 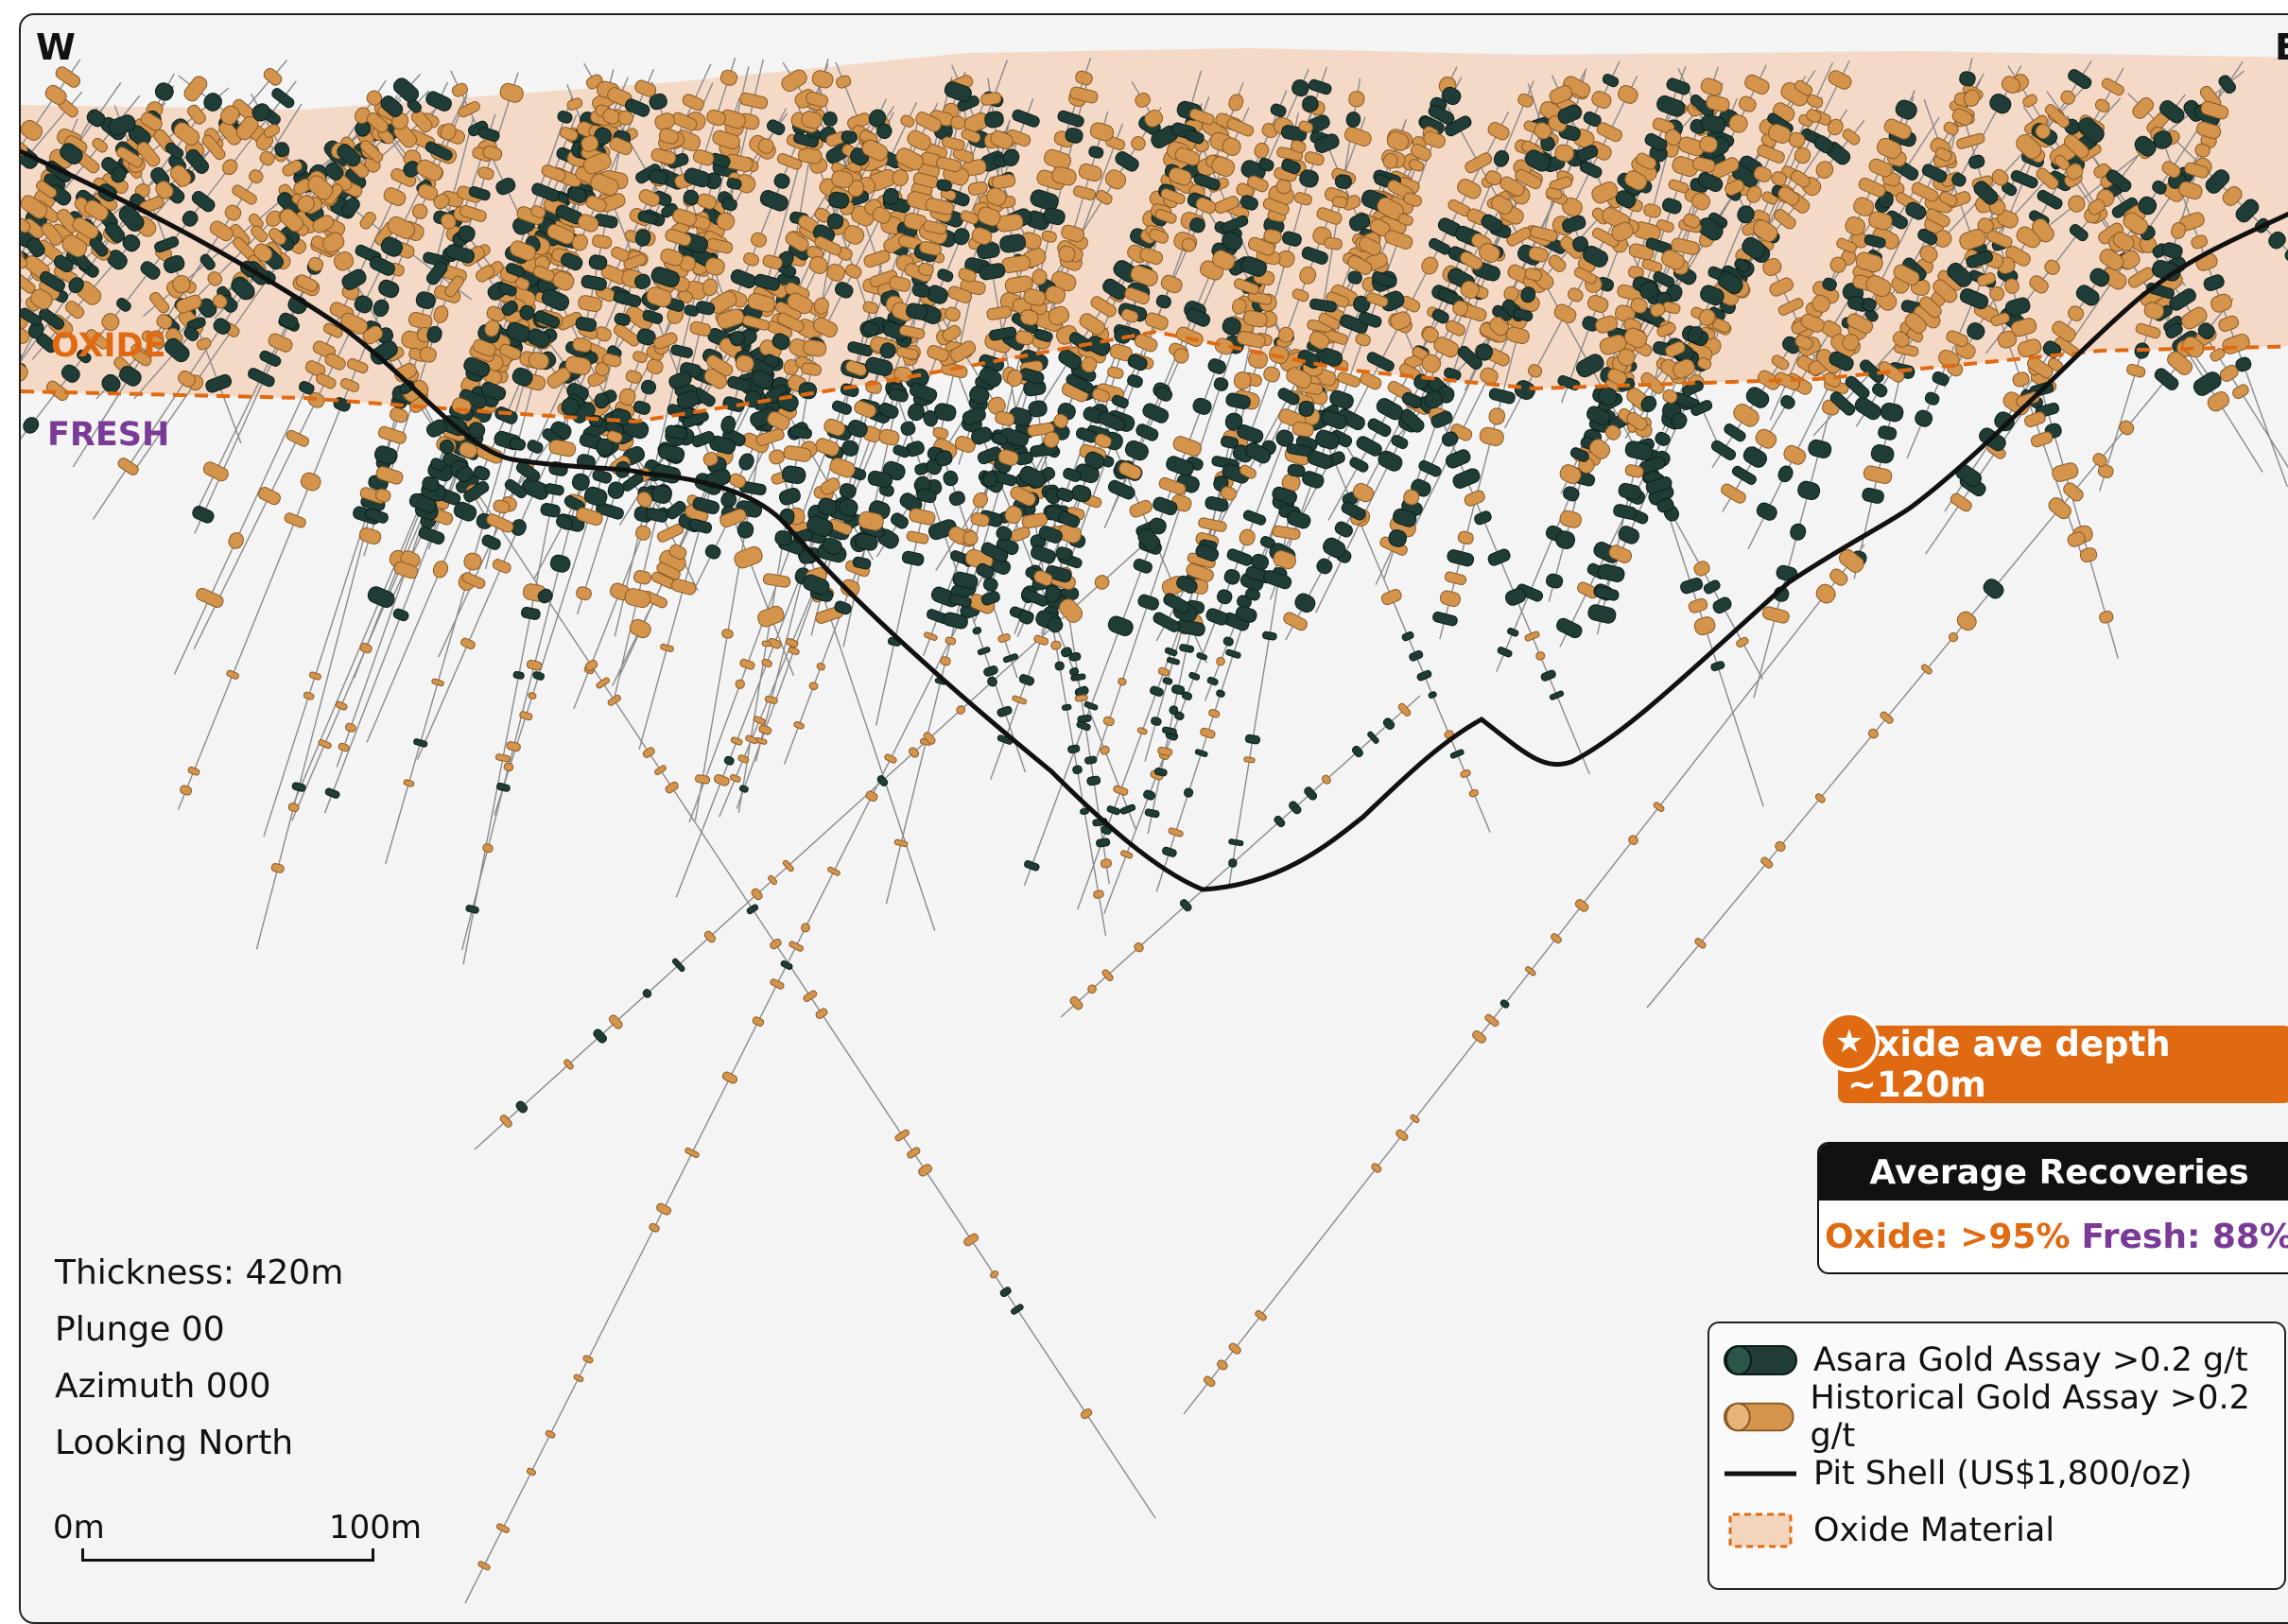 What do you see at coordinates (2281, 47) in the screenshot?
I see `compass-east: E` at bounding box center [2281, 47].